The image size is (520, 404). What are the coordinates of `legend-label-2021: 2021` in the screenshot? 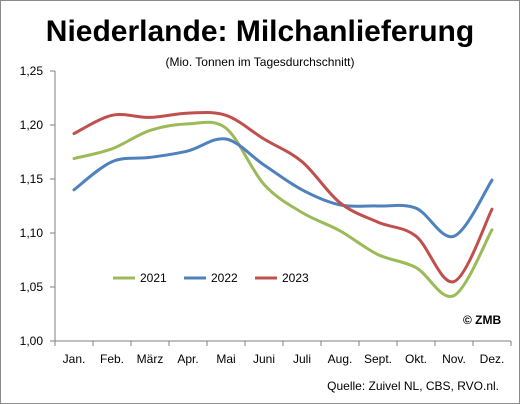 It's located at (153, 278).